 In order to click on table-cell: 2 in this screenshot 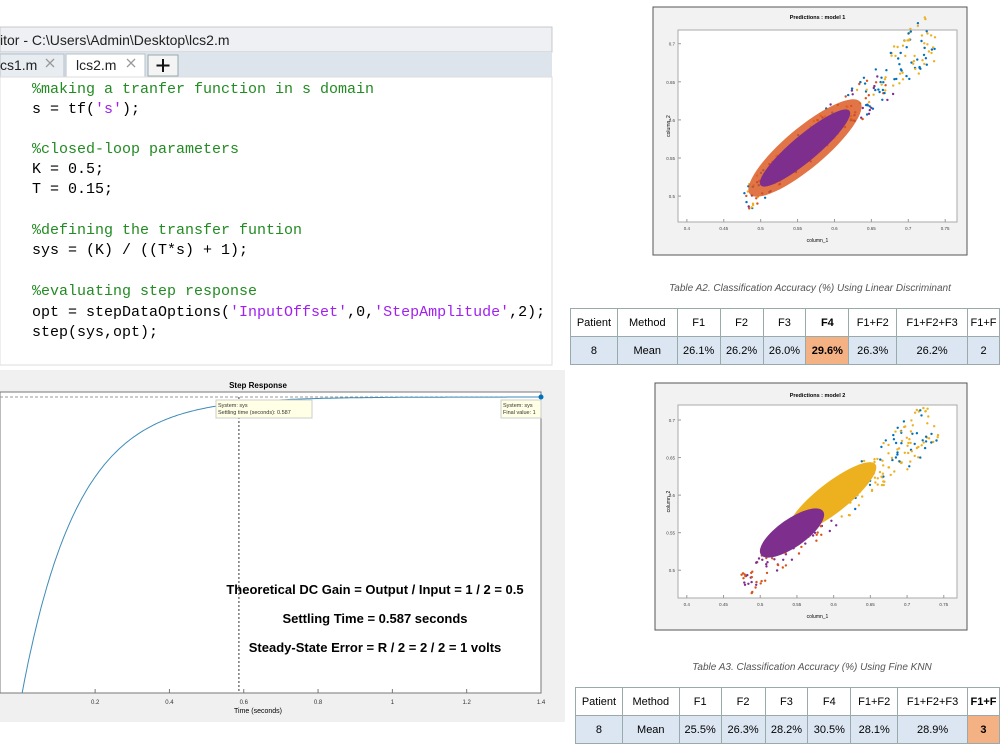, I will do `click(983, 350)`.